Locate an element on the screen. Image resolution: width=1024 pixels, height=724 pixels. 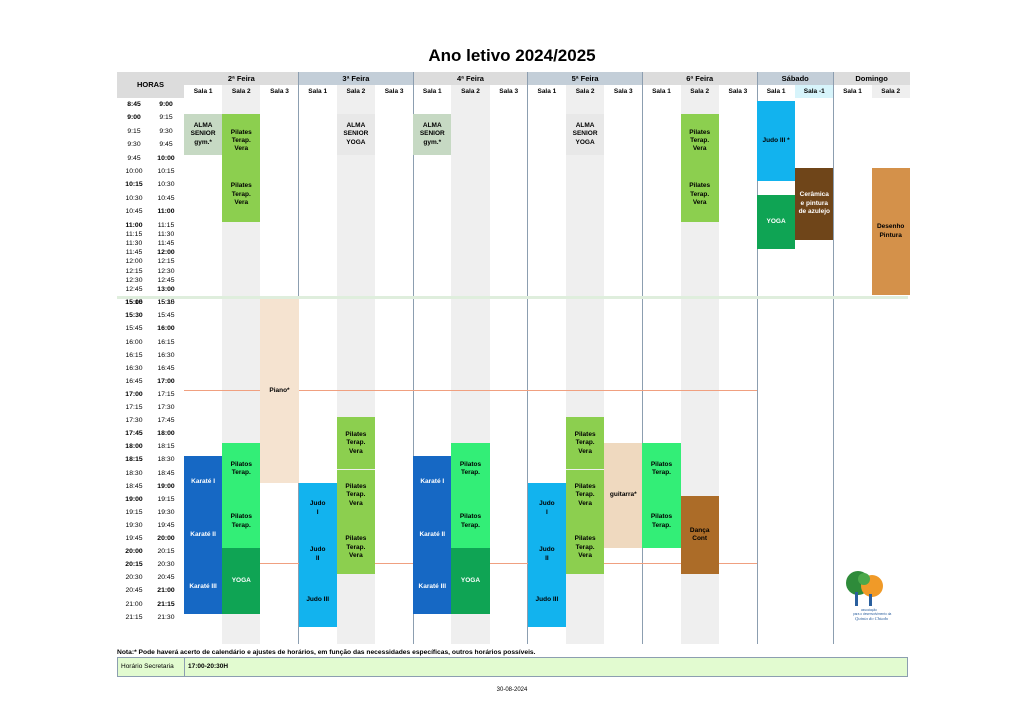
time-end: 13:00 is located at coordinates (166, 289).